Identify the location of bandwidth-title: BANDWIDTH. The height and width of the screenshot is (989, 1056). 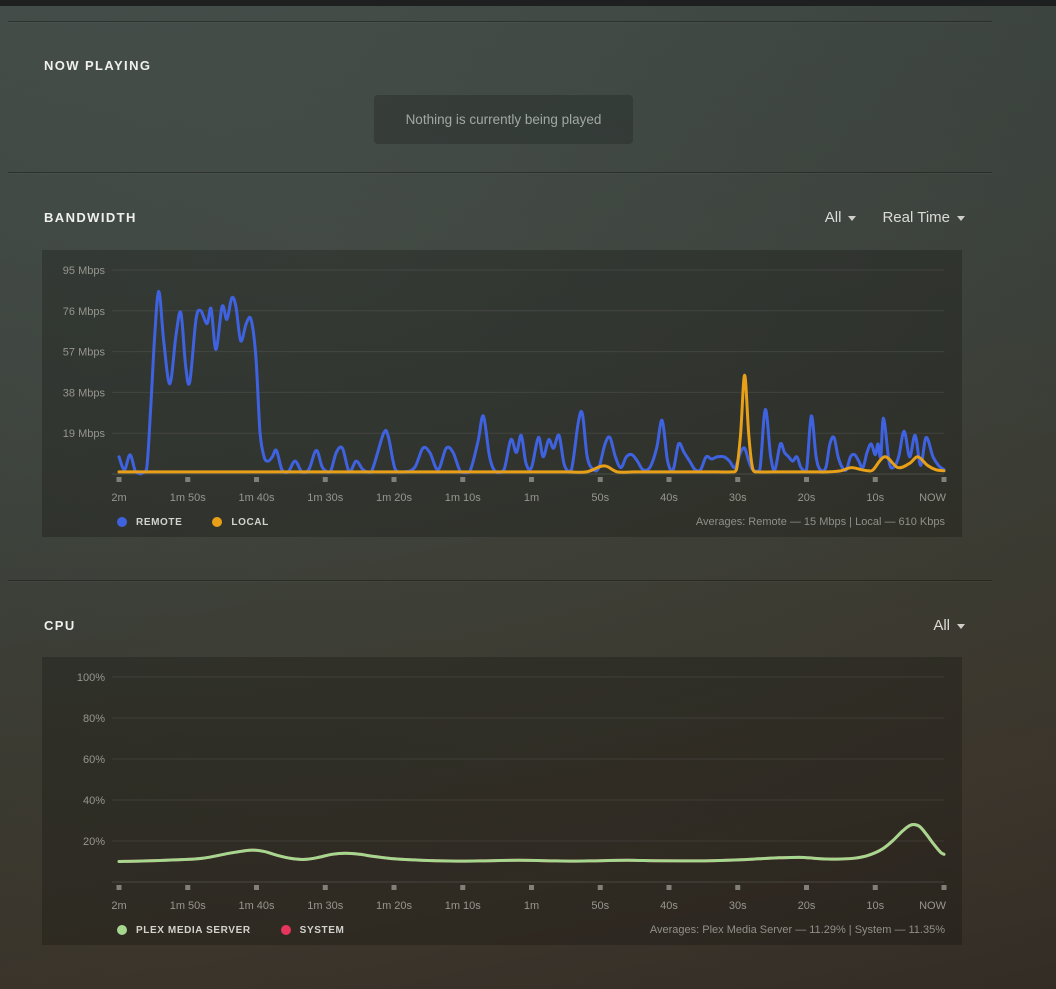
(90, 217).